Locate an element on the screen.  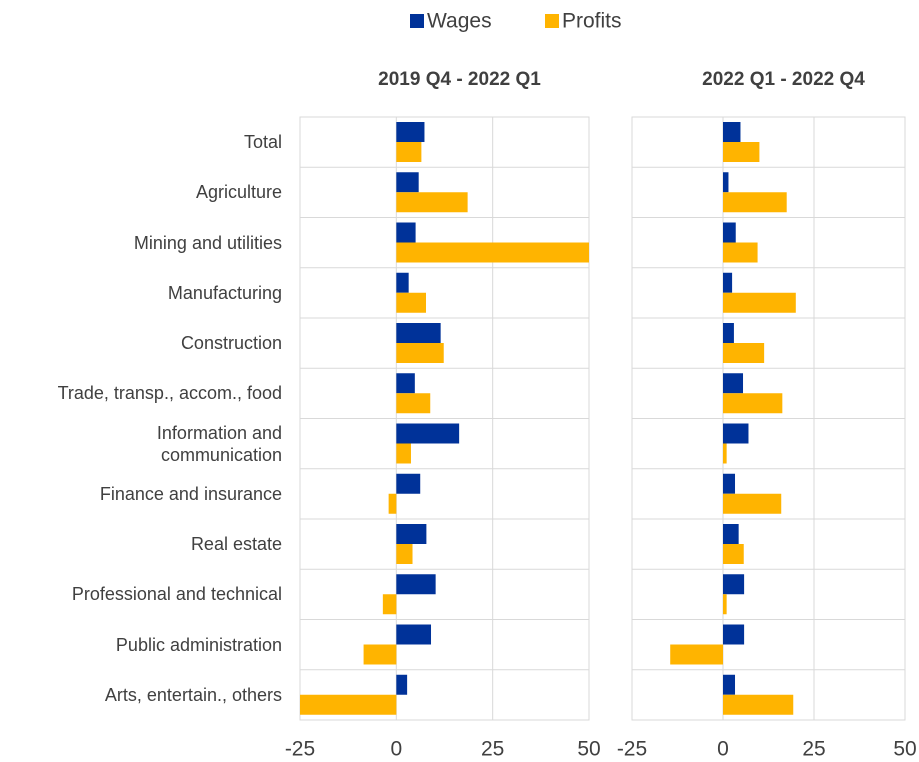
category-label: Arts, entertain., others is located at coordinates (193, 694).